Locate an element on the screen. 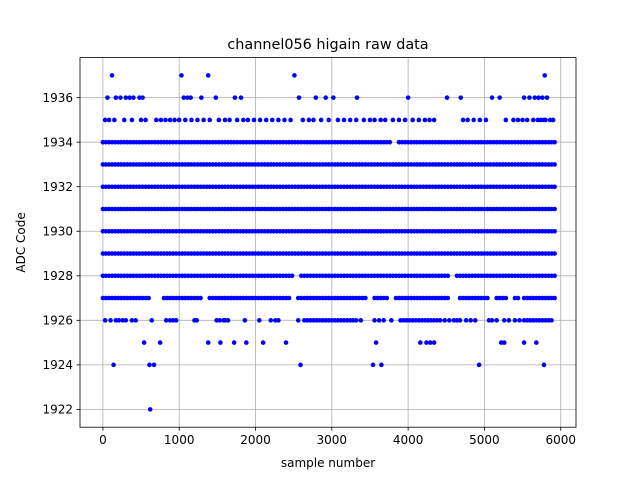  y-tick-label: 1932 is located at coordinates (57, 187).